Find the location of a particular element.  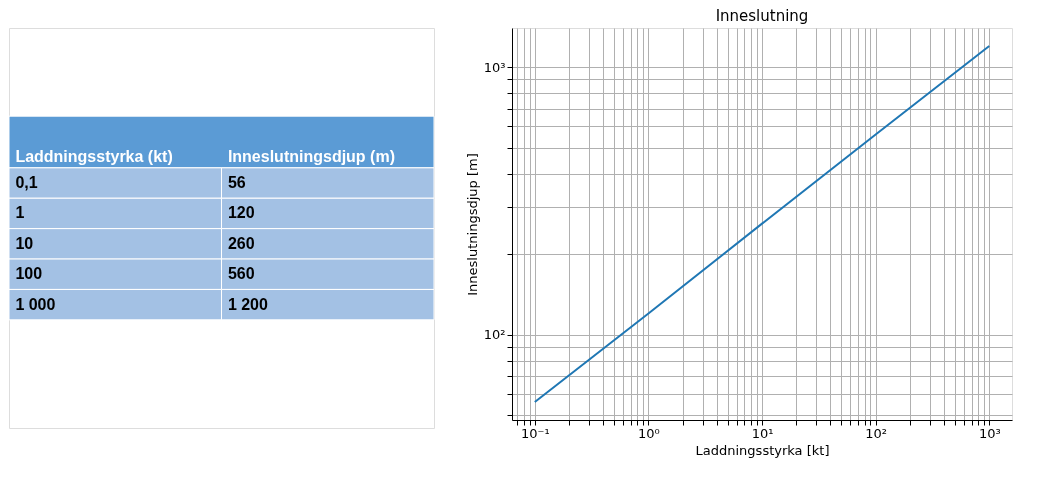

text: 56 is located at coordinates (236, 183).